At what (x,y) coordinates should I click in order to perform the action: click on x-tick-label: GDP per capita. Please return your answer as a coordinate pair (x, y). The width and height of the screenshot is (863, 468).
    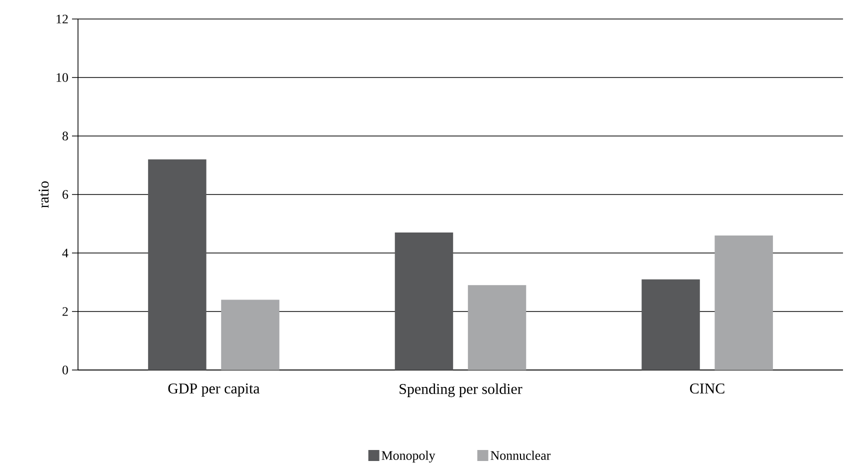
    Looking at the image, I should click on (214, 390).